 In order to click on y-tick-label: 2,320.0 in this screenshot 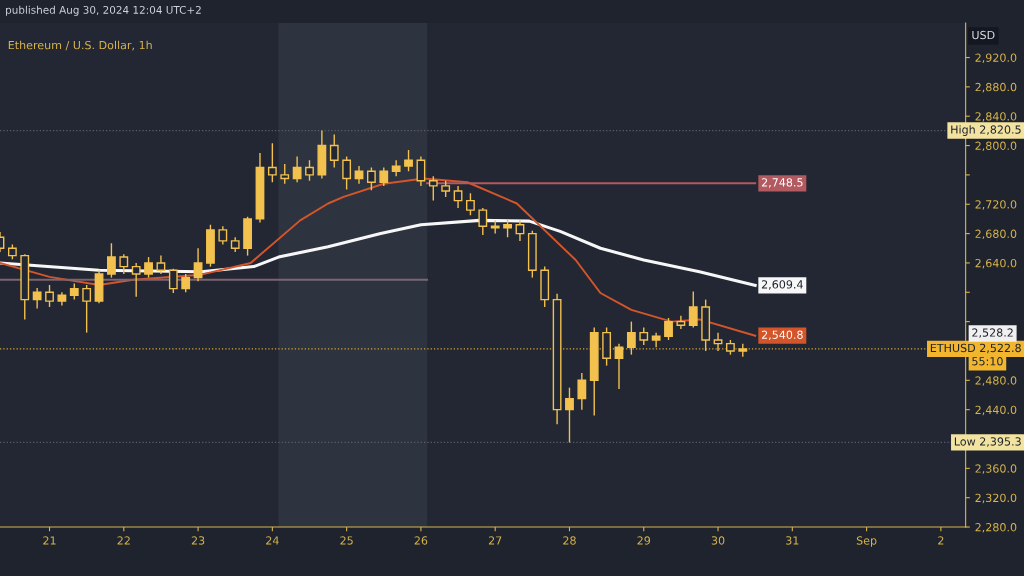, I will do `click(996, 498)`.